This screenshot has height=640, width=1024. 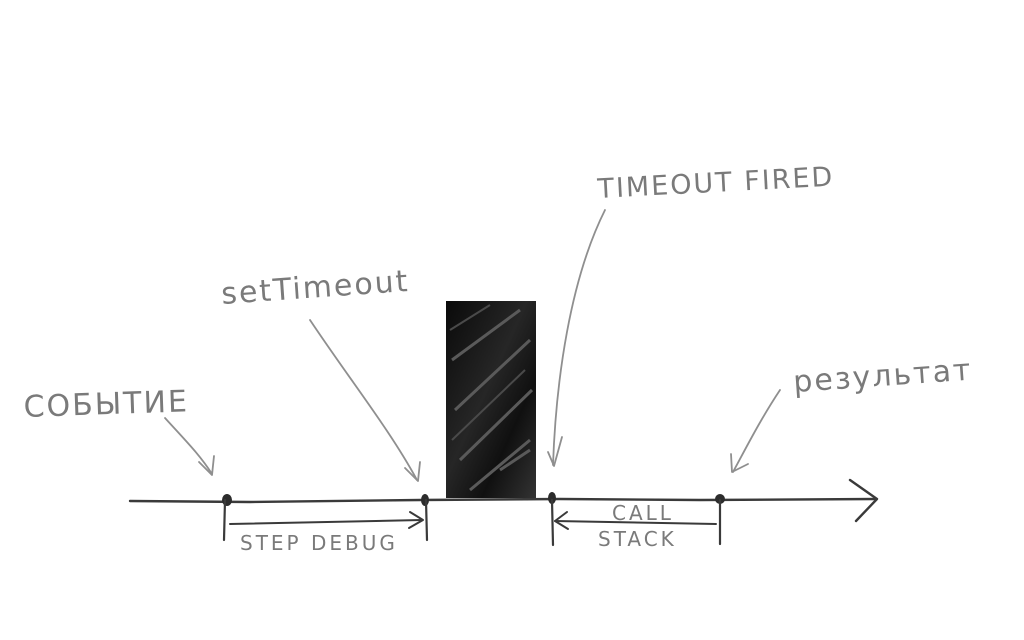 What do you see at coordinates (552, 522) in the screenshot?
I see `call-stack-start-tick` at bounding box center [552, 522].